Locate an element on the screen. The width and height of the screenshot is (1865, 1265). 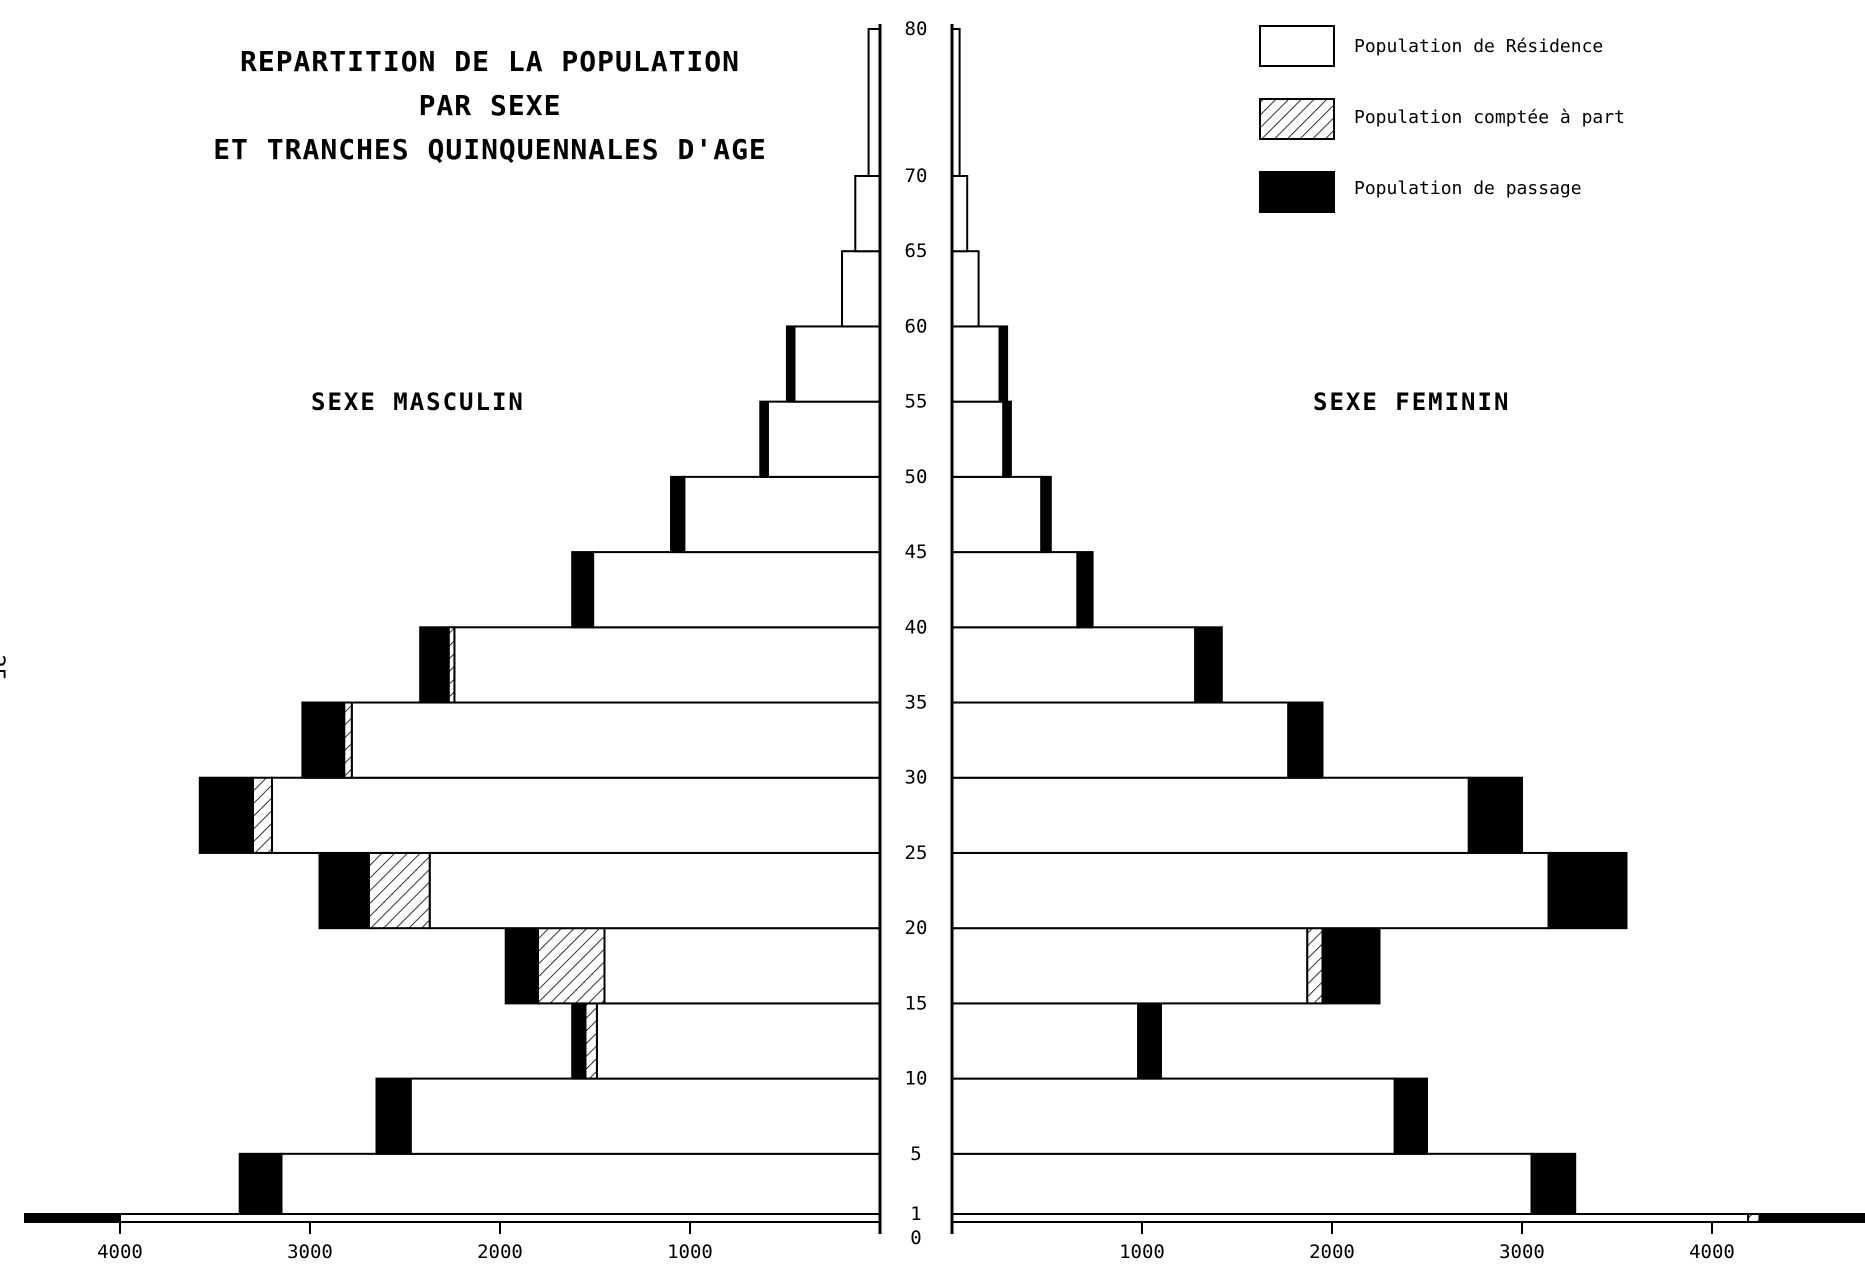
age-tick-label-25: 25 is located at coordinates (916, 853).